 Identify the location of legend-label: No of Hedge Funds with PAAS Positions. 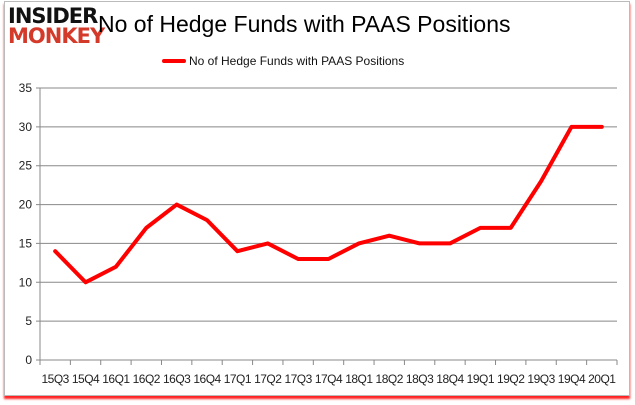
(297, 61).